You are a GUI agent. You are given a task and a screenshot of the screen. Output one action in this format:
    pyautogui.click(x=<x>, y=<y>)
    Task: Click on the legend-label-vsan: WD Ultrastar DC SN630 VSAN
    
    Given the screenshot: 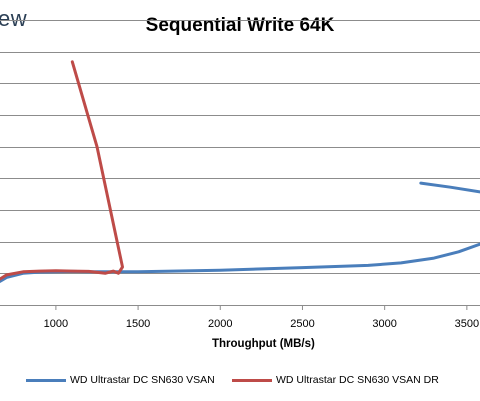 What is the action you would take?
    pyautogui.click(x=142, y=380)
    